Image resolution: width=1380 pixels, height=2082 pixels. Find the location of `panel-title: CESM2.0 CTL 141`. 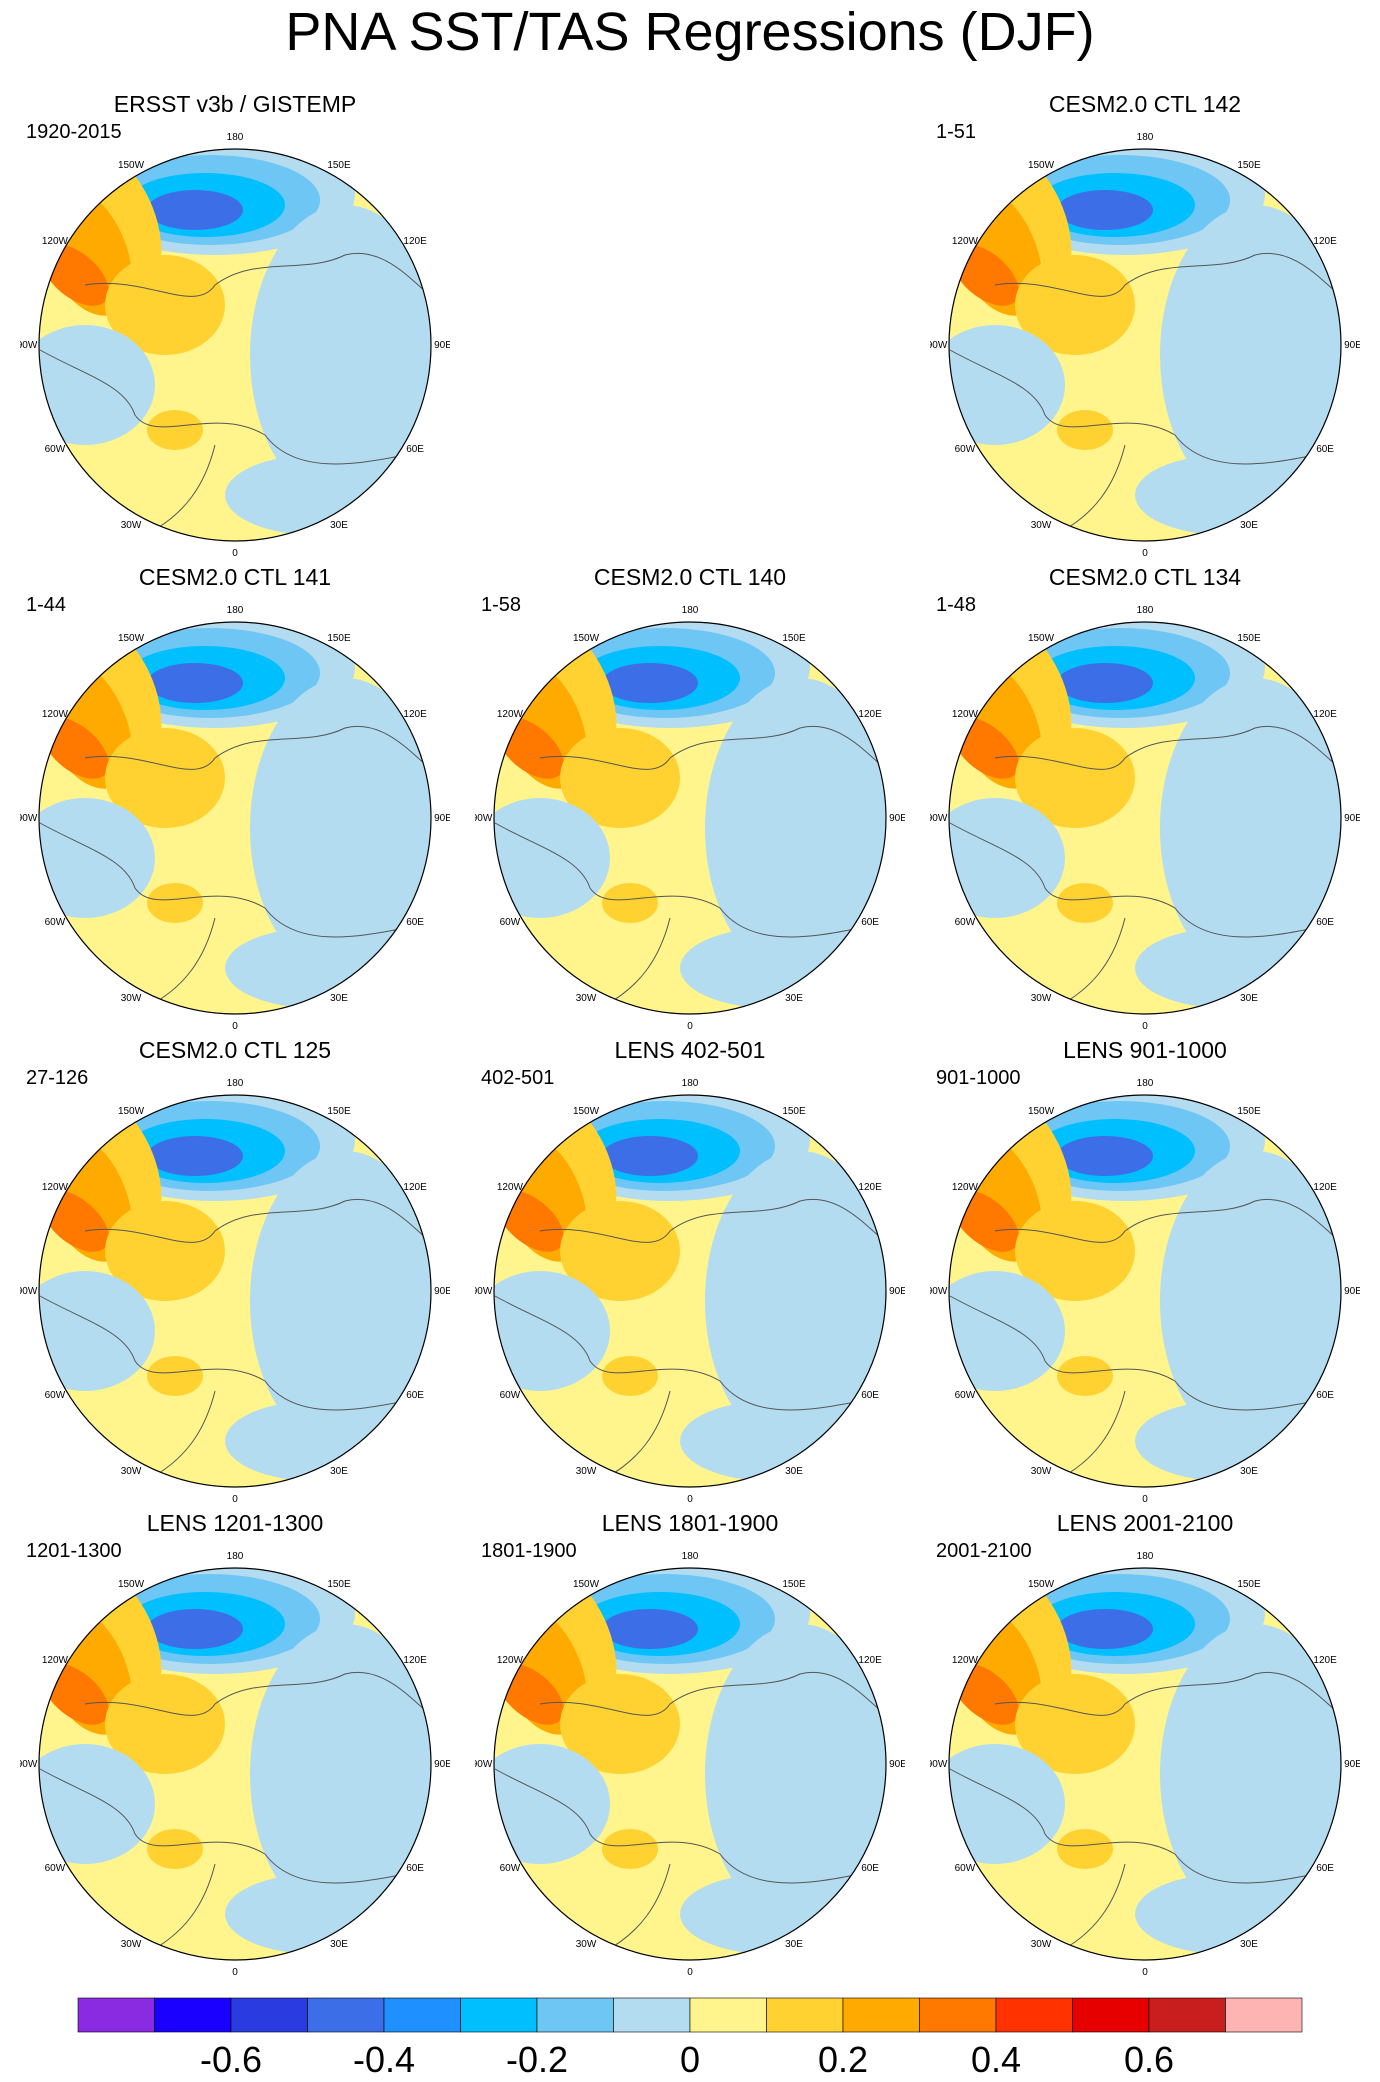

panel-title: CESM2.0 CTL 141 is located at coordinates (235, 577).